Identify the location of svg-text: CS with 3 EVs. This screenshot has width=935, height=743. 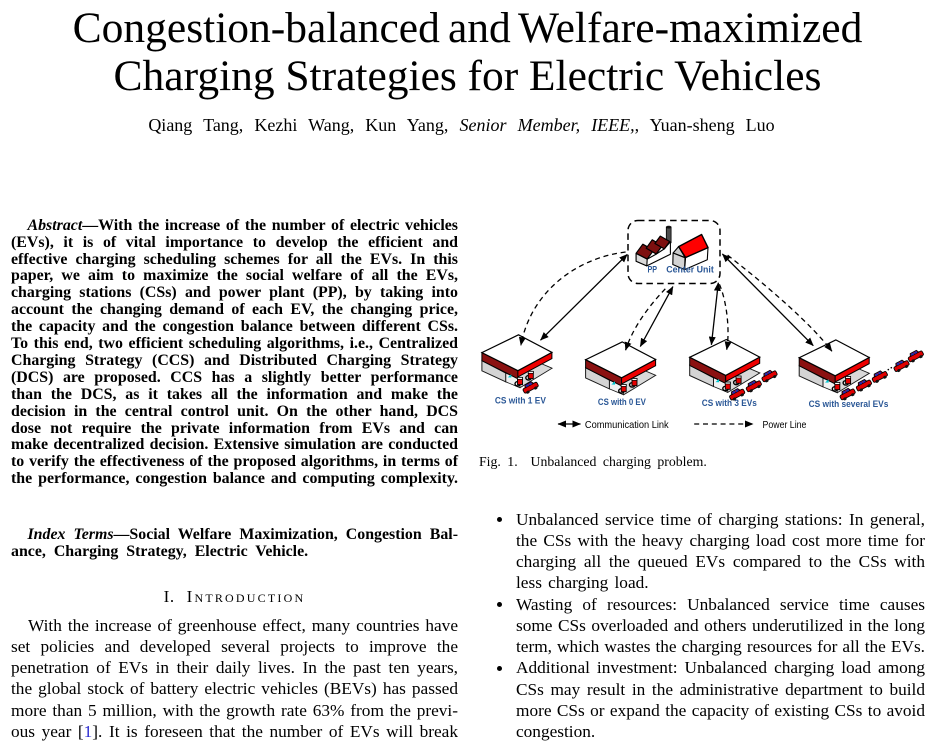
(729, 403).